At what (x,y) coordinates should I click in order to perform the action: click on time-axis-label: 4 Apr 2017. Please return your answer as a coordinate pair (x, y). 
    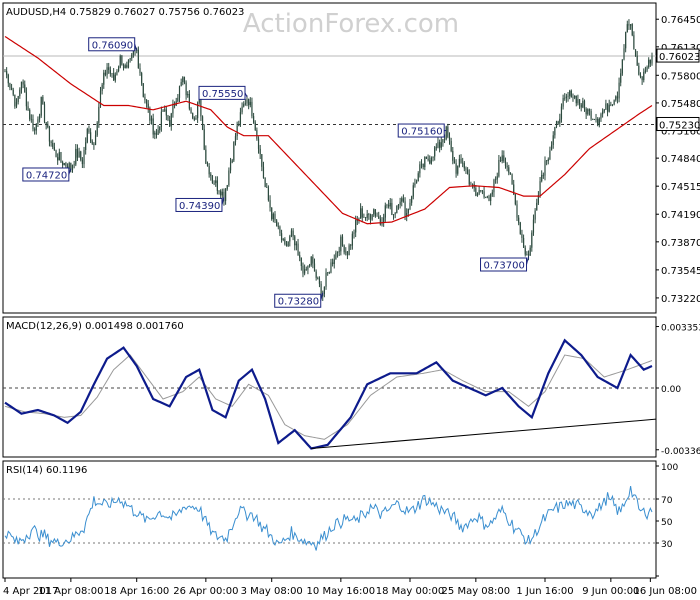
    Looking at the image, I should click on (30, 591).